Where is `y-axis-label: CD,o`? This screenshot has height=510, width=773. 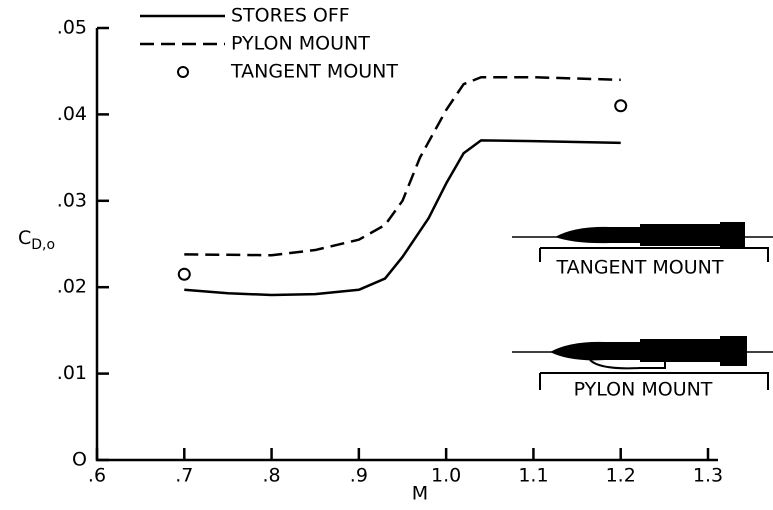 y-axis-label: CD,o is located at coordinates (36, 240).